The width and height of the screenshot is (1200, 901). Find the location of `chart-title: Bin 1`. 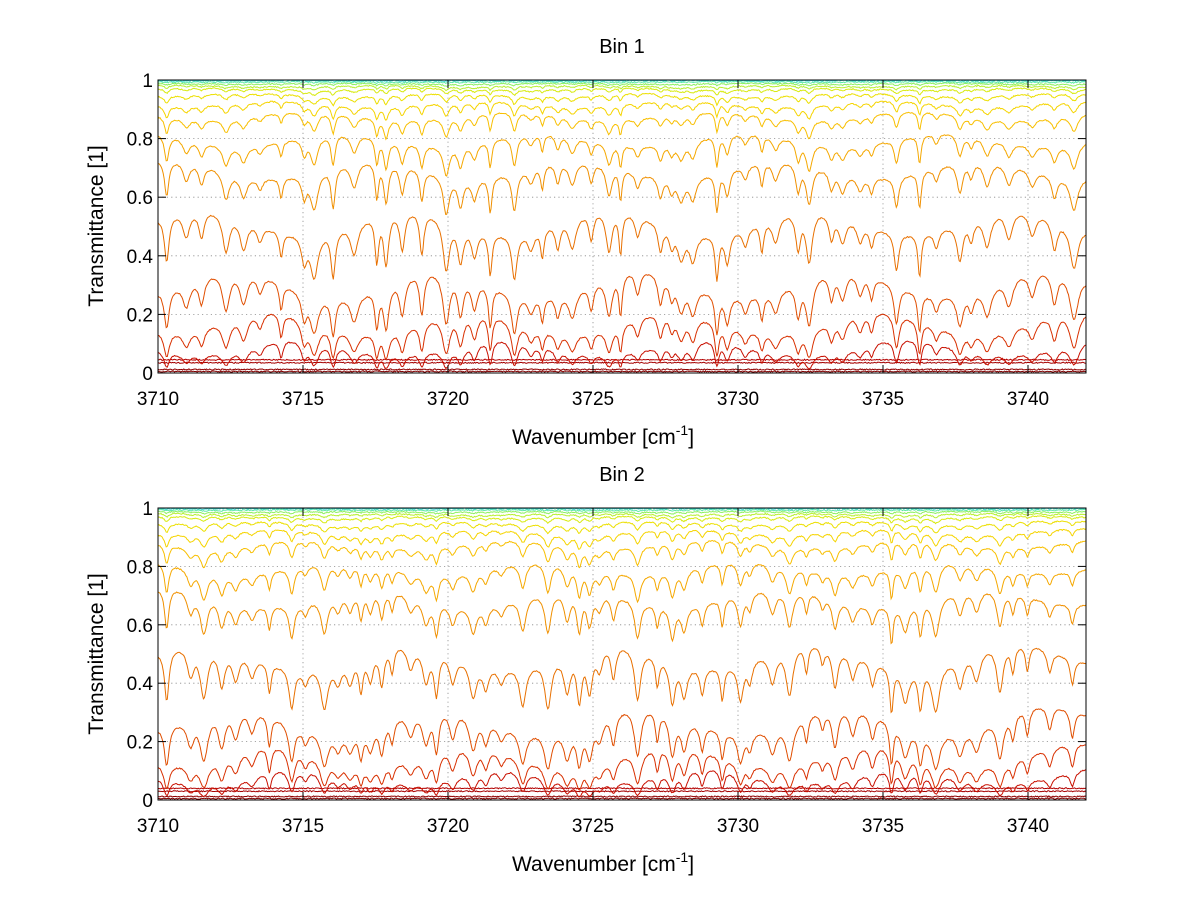

chart-title: Bin 1 is located at coordinates (622, 47).